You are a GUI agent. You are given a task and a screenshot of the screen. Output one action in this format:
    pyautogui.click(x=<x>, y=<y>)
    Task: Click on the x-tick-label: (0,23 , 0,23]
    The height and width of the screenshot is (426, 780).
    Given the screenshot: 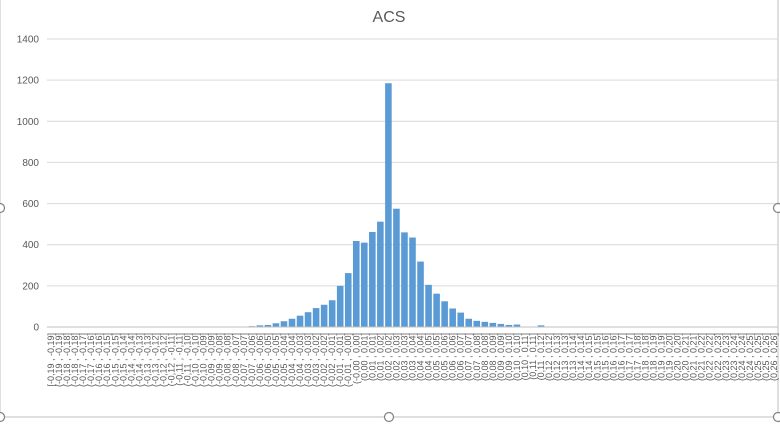 What is the action you would take?
    pyautogui.click(x=726, y=357)
    